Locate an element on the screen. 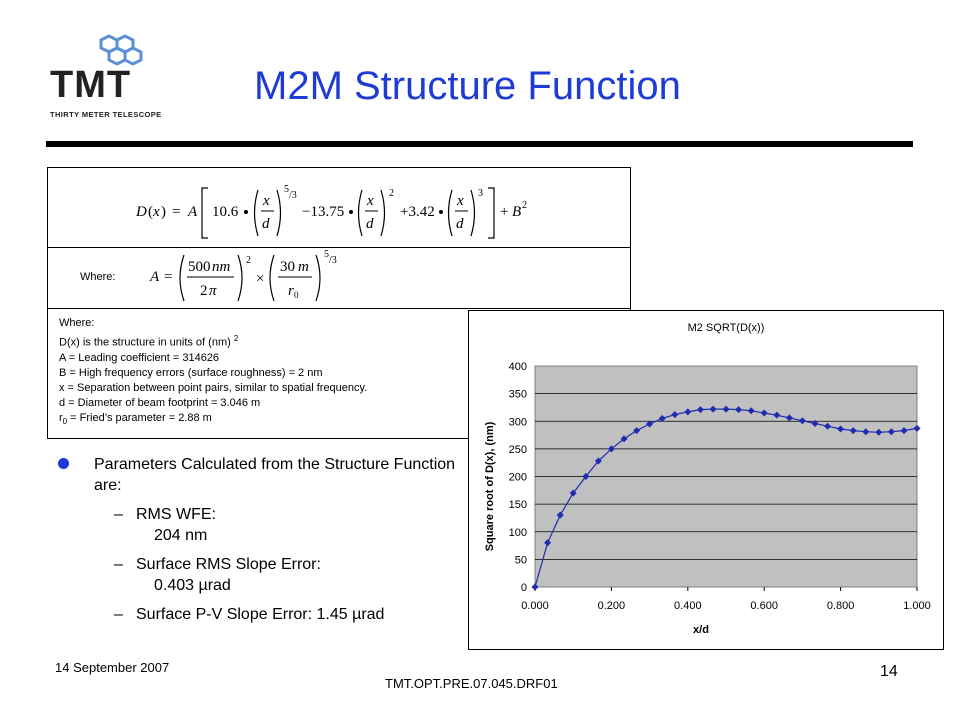 This screenshot has width=960, height=720. svg-text: nm is located at coordinates (221, 267).